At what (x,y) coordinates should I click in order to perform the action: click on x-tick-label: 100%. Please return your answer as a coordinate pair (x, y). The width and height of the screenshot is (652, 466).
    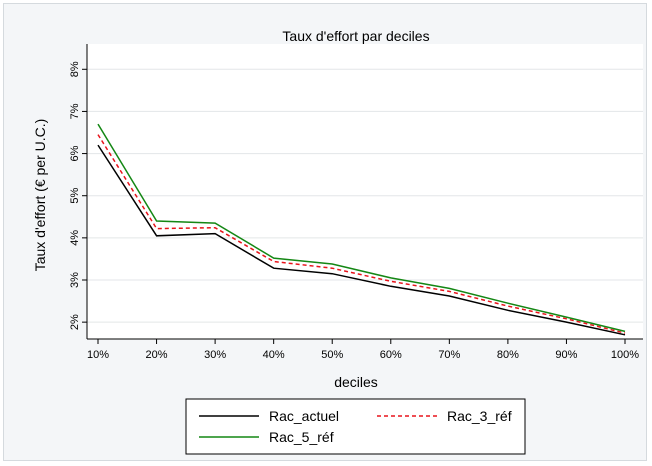
    Looking at the image, I should click on (625, 355).